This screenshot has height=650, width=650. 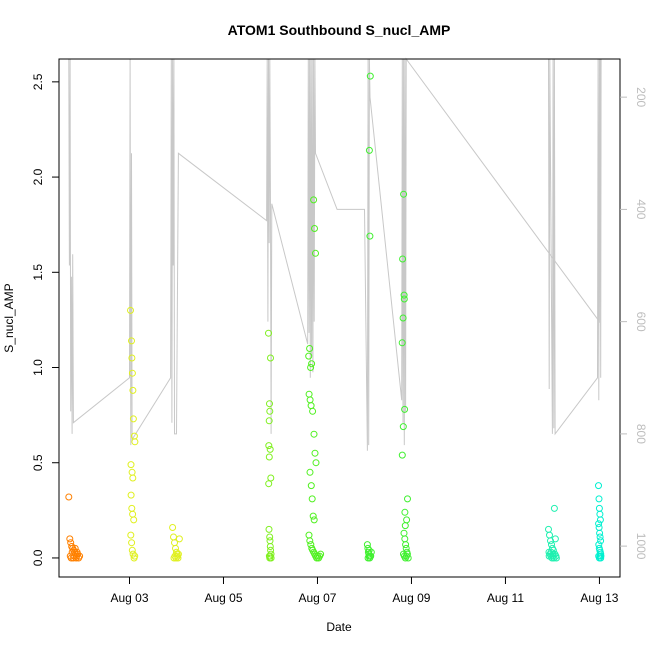 What do you see at coordinates (223, 598) in the screenshot?
I see `x-tick-label: Aug 05` at bounding box center [223, 598].